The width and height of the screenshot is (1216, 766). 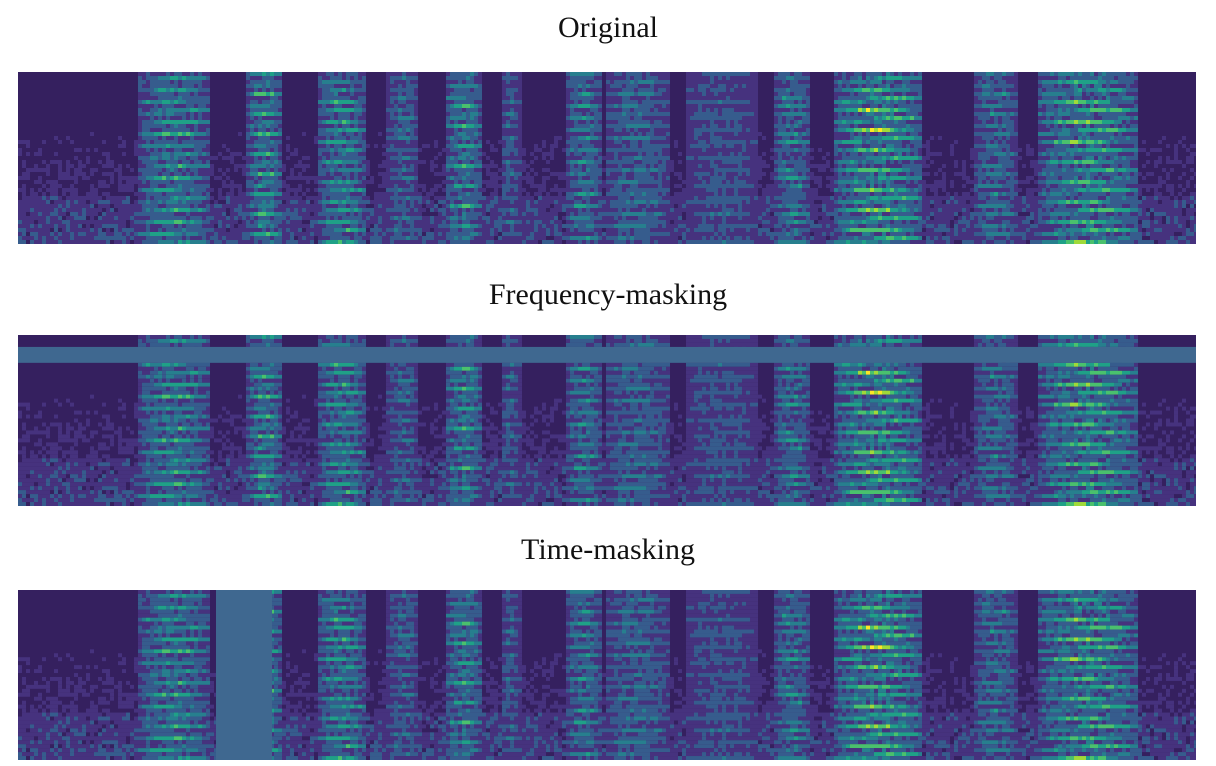 I want to click on frequency-mask-band, so click(x=607, y=354).